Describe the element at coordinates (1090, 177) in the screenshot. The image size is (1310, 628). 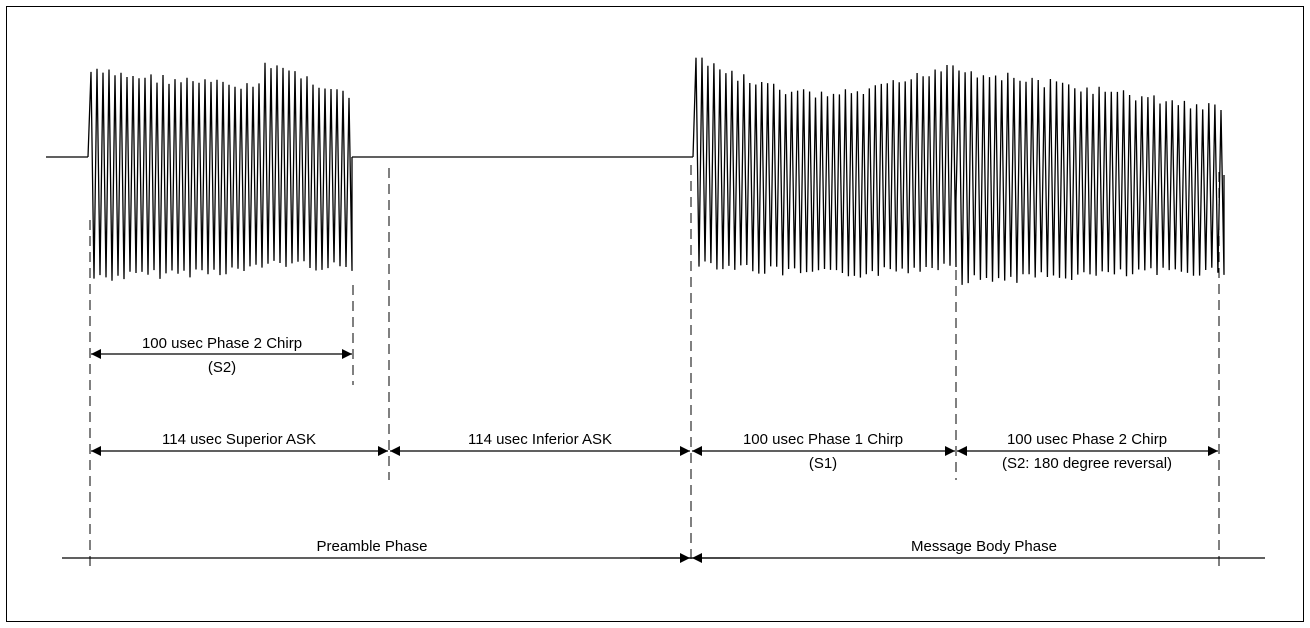
I see `waveform-message-chirp-s2-reversal` at that location.